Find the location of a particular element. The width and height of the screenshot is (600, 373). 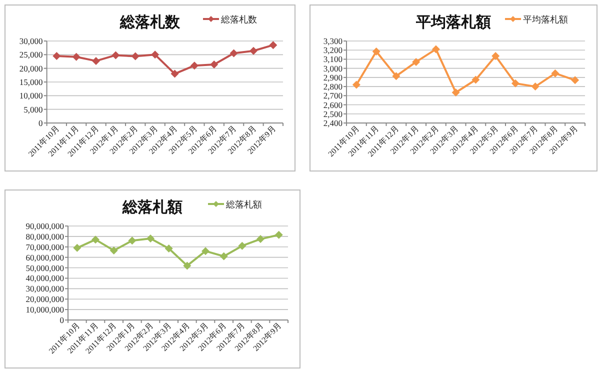

y-tick-label: 3,100 is located at coordinates (332, 59).